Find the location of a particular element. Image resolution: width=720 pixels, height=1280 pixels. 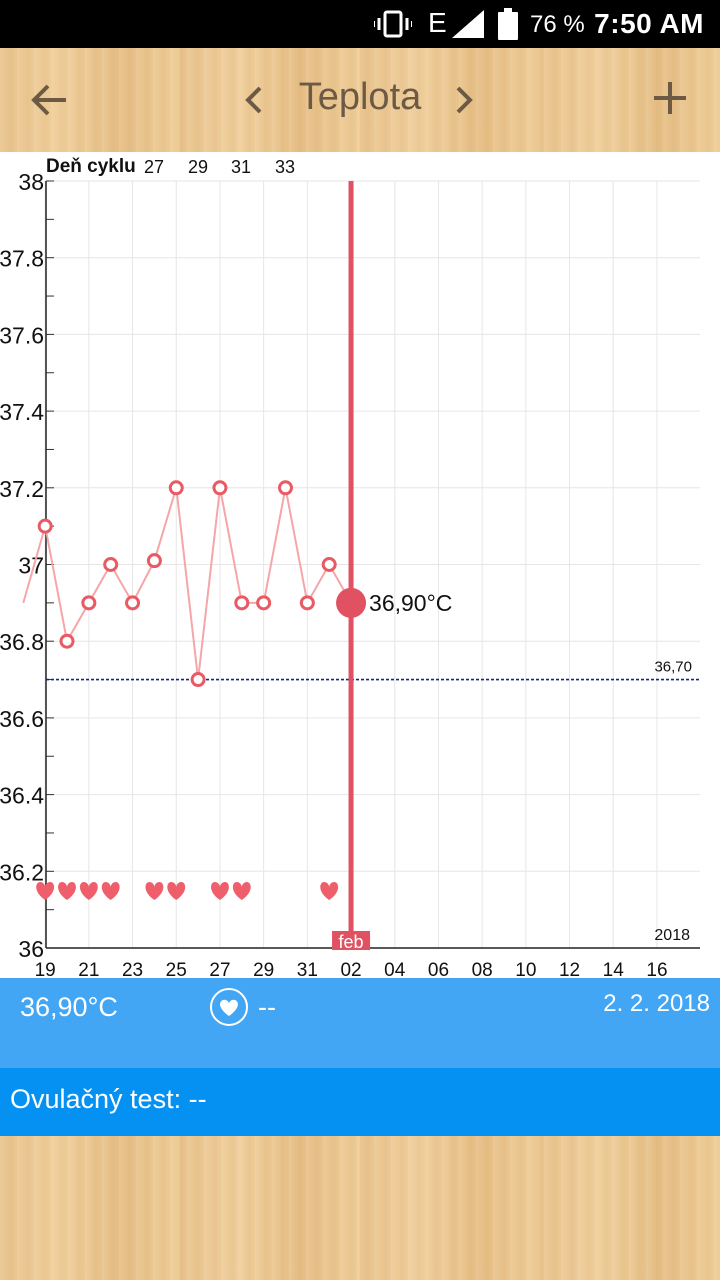

temperature-line is located at coordinates (187, 583).